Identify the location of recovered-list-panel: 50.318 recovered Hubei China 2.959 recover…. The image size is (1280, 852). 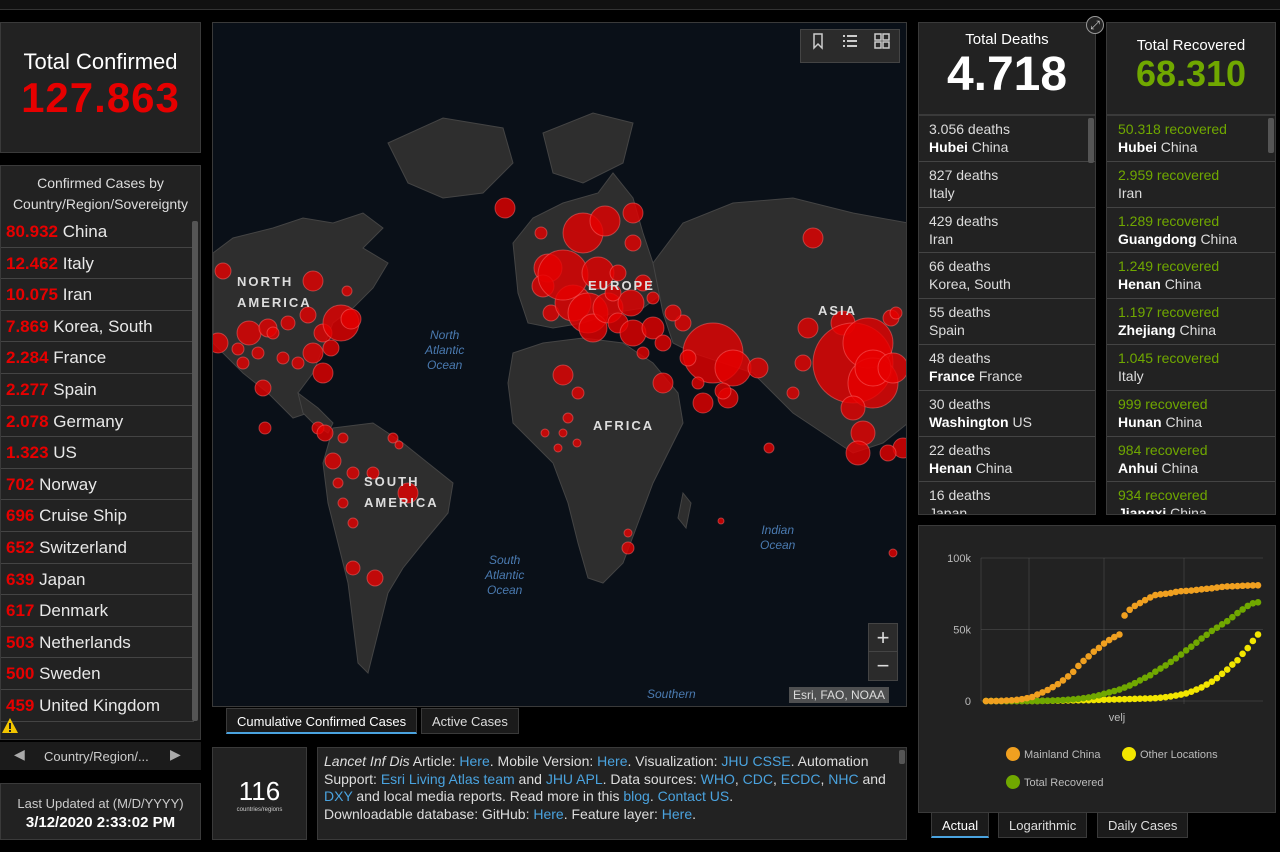
(1191, 315).